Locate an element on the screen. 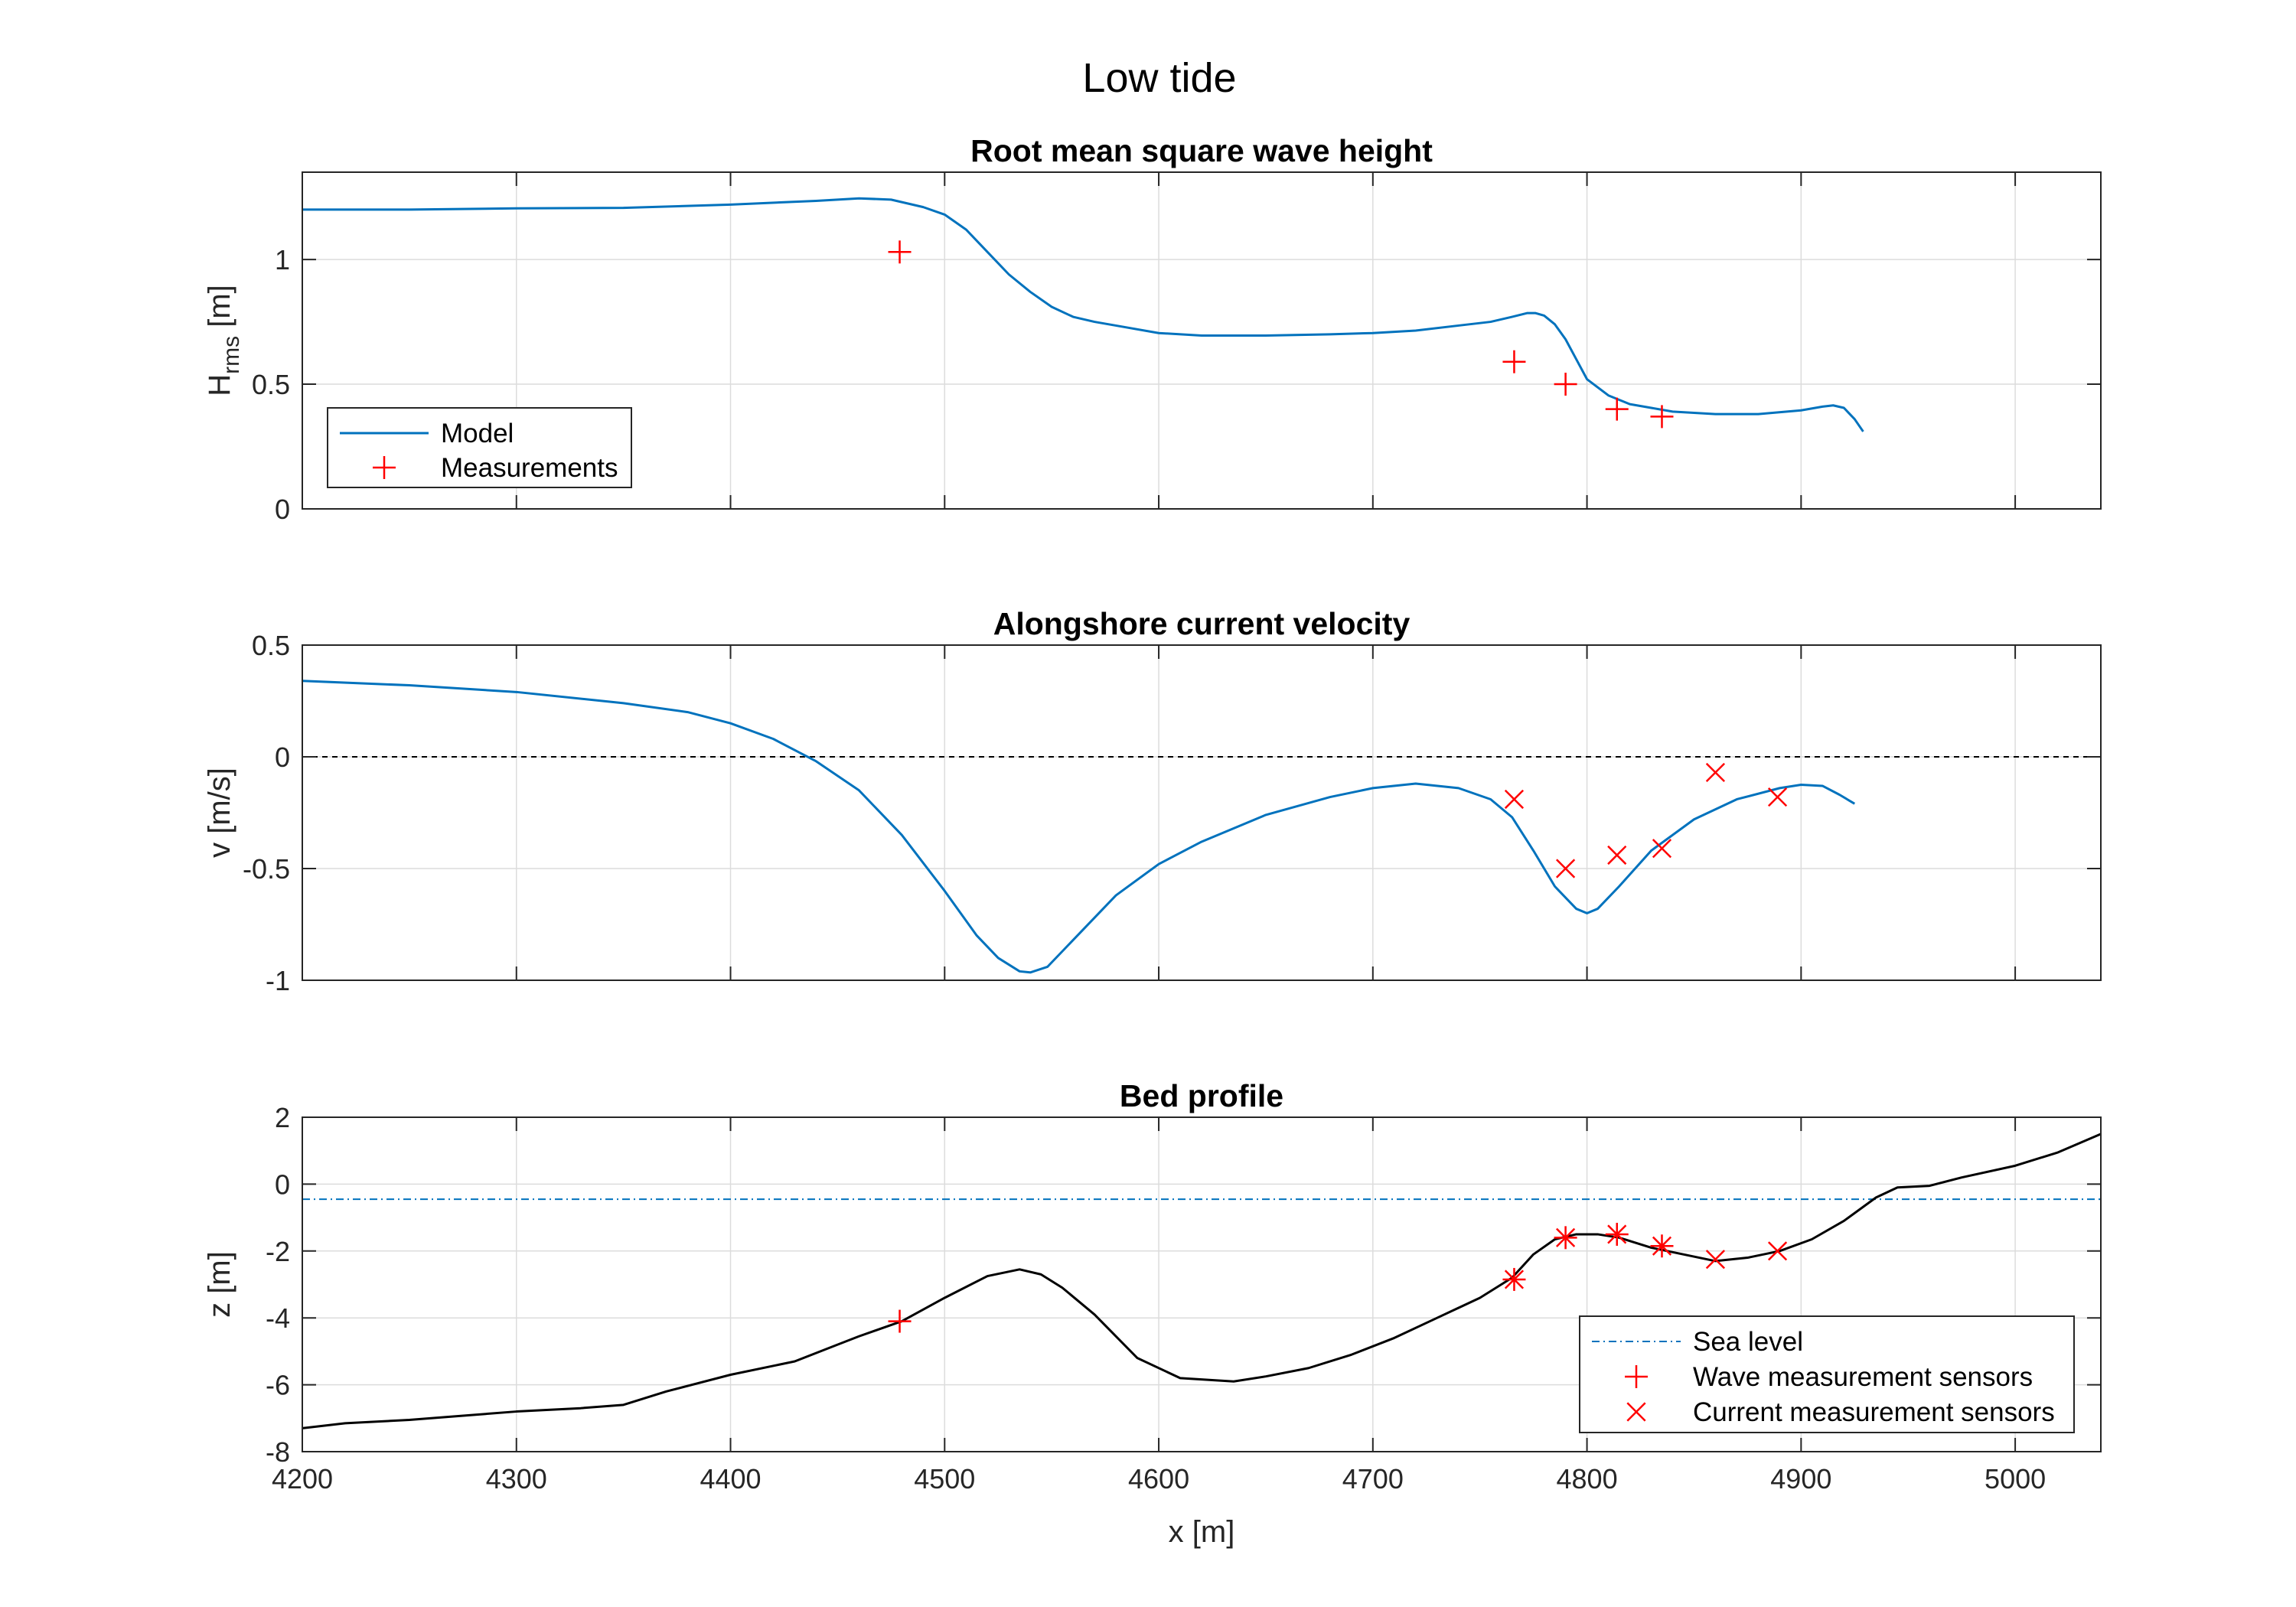  series-current-measurement-sensors is located at coordinates (1646, 1256).